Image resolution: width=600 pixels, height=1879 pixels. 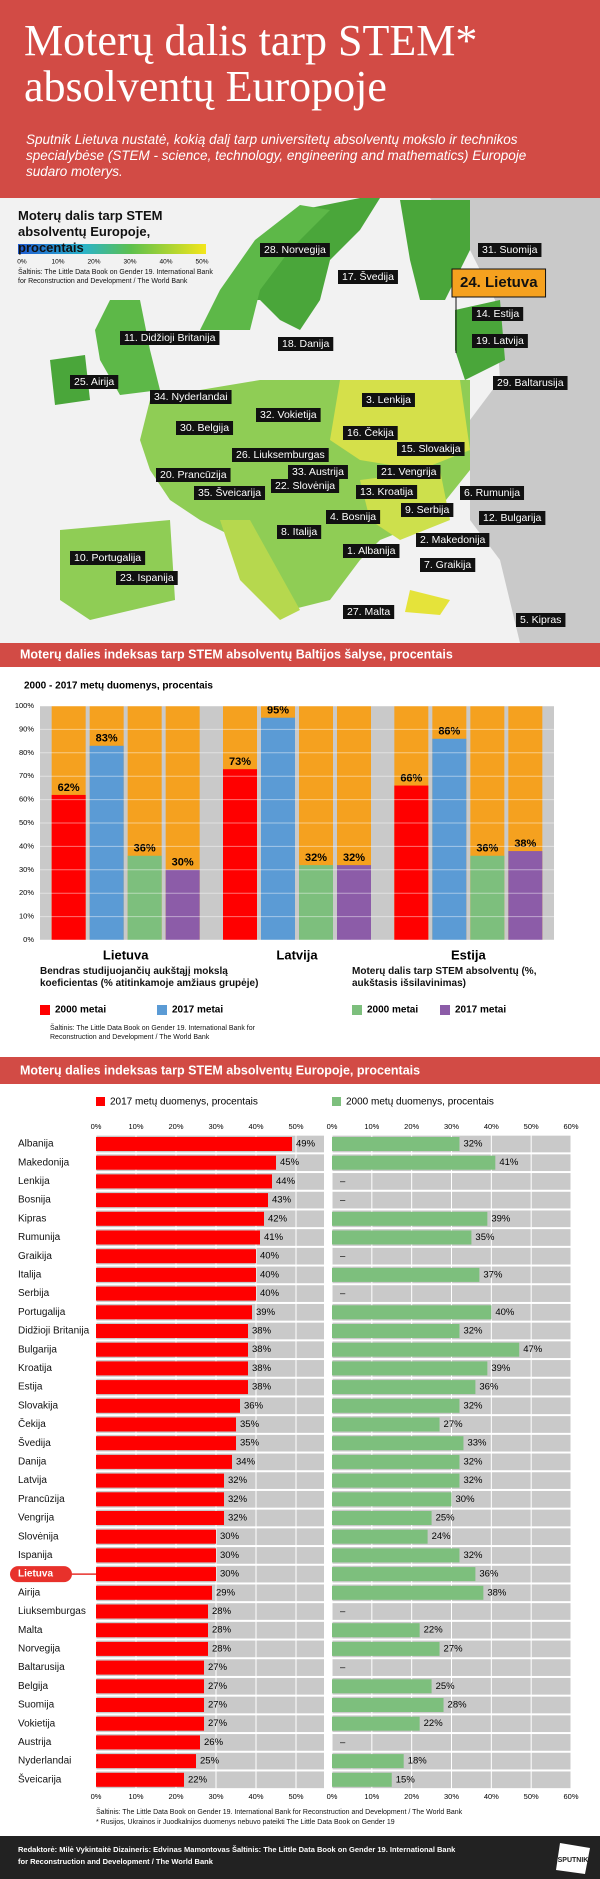 I want to click on map-label: 16. Čekija, so click(x=370, y=433).